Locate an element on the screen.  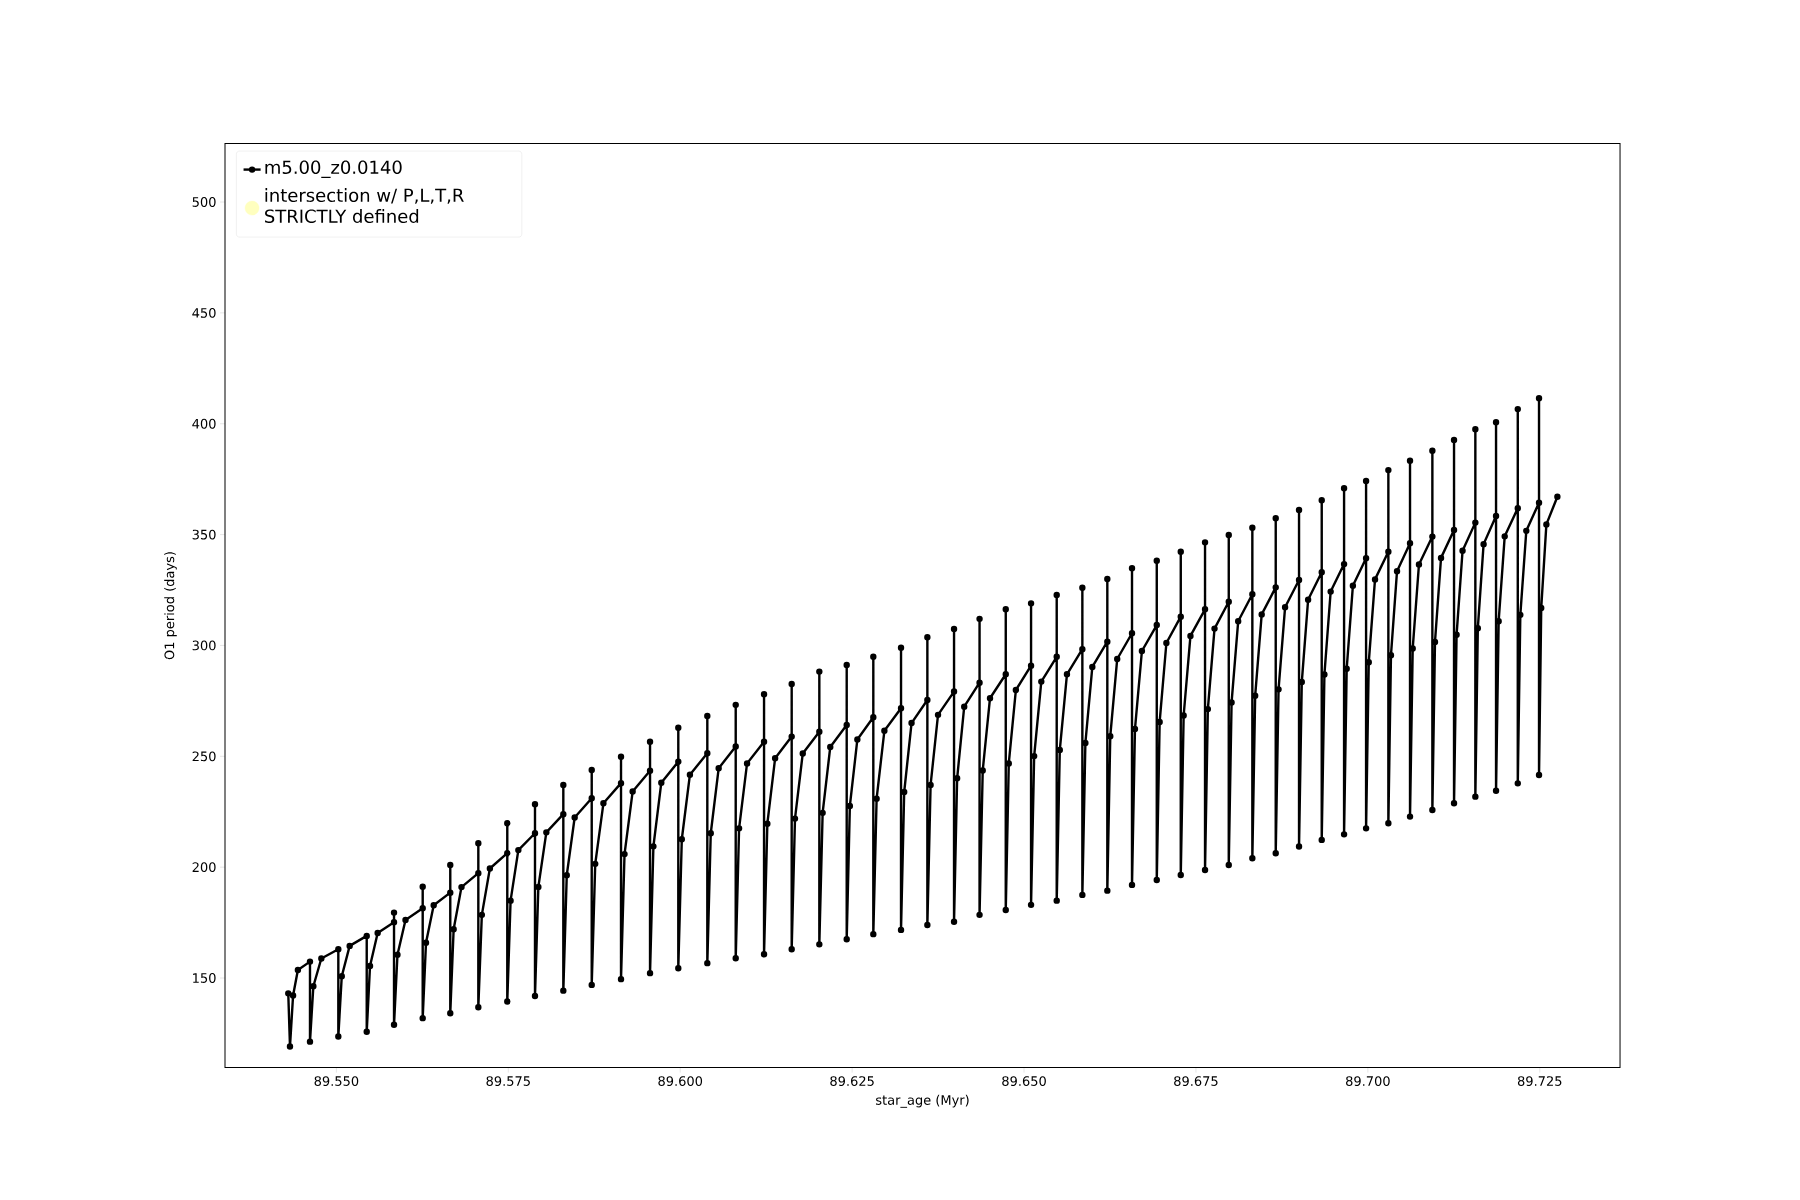
y-tick-label: 500 is located at coordinates (204, 202).